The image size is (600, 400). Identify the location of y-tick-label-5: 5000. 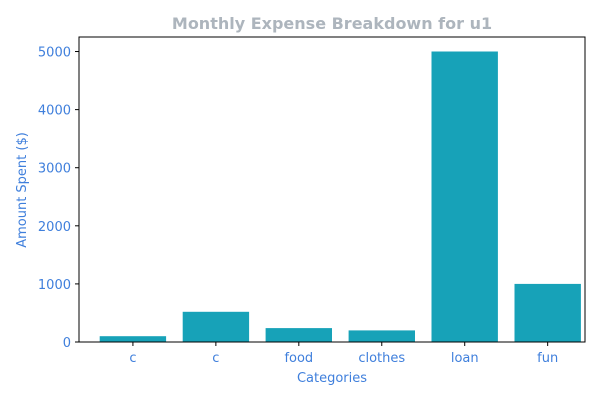
(54, 53).